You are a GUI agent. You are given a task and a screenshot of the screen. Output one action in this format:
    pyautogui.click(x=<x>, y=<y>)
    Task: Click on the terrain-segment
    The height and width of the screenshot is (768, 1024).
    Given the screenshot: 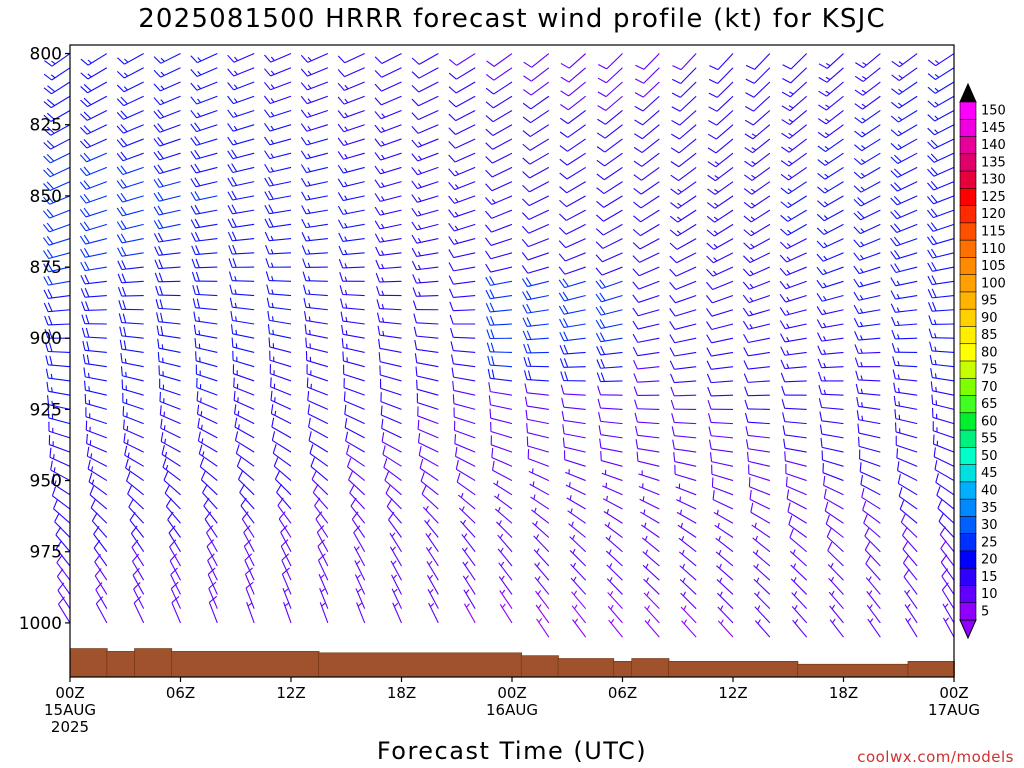 What is the action you would take?
    pyautogui.click(x=622, y=669)
    